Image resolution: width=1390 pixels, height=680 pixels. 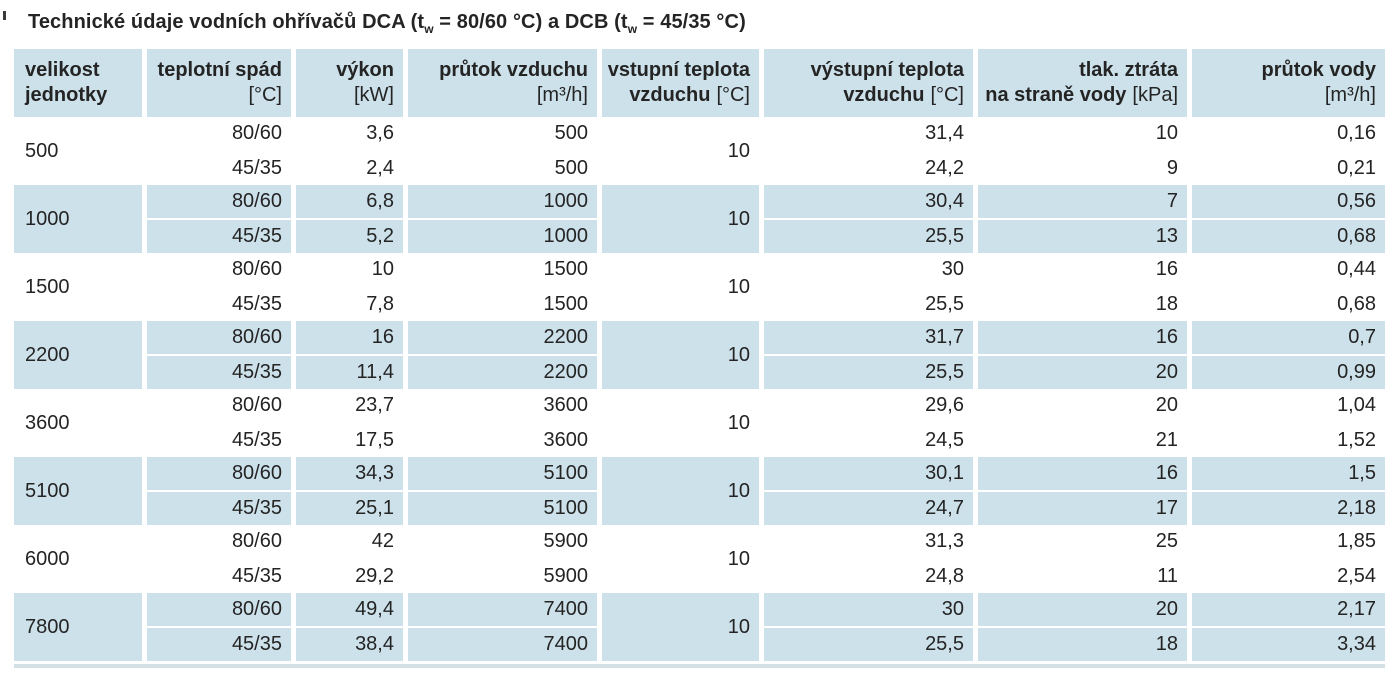 I want to click on airflow-cell: 1000, so click(x=502, y=236).